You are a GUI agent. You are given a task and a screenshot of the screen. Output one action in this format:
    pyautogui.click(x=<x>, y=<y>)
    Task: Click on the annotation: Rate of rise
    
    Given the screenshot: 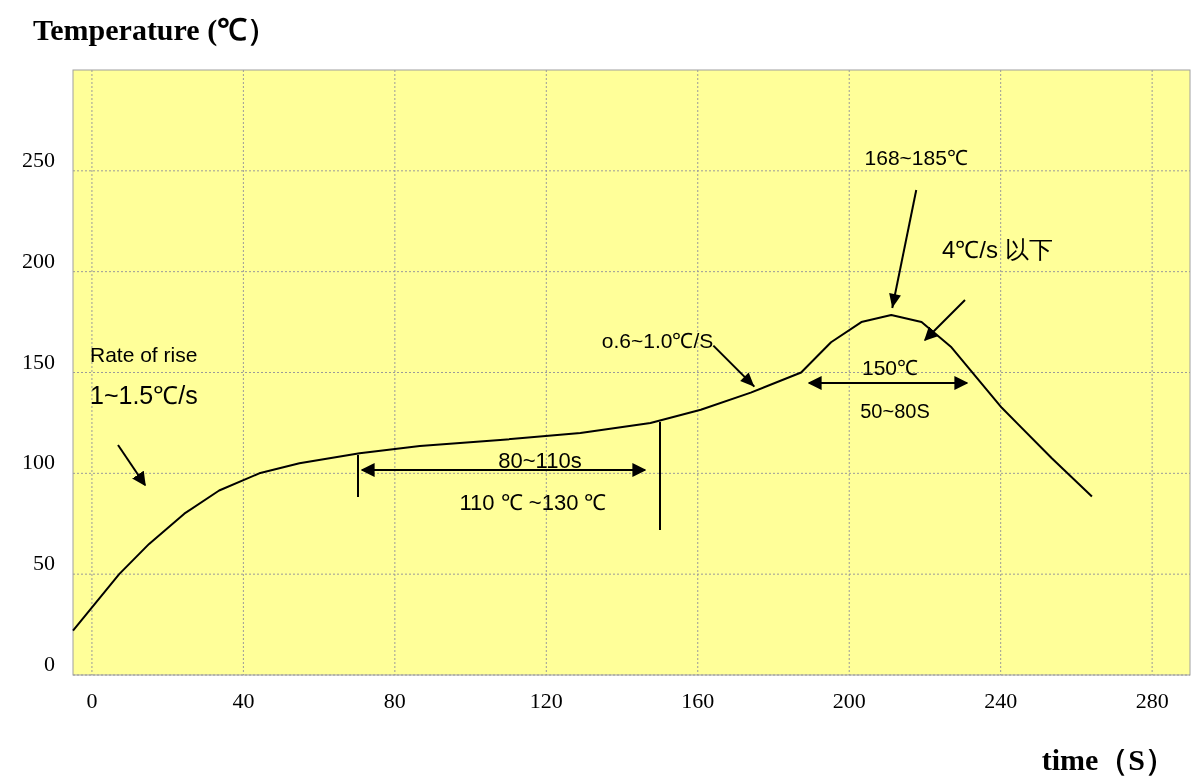 What is the action you would take?
    pyautogui.click(x=144, y=354)
    